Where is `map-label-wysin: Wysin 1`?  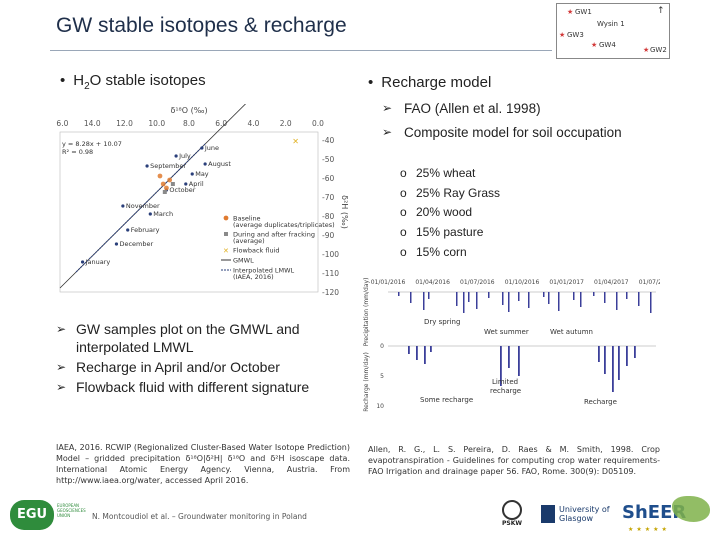 map-label-wysin: Wysin 1 is located at coordinates (611, 24).